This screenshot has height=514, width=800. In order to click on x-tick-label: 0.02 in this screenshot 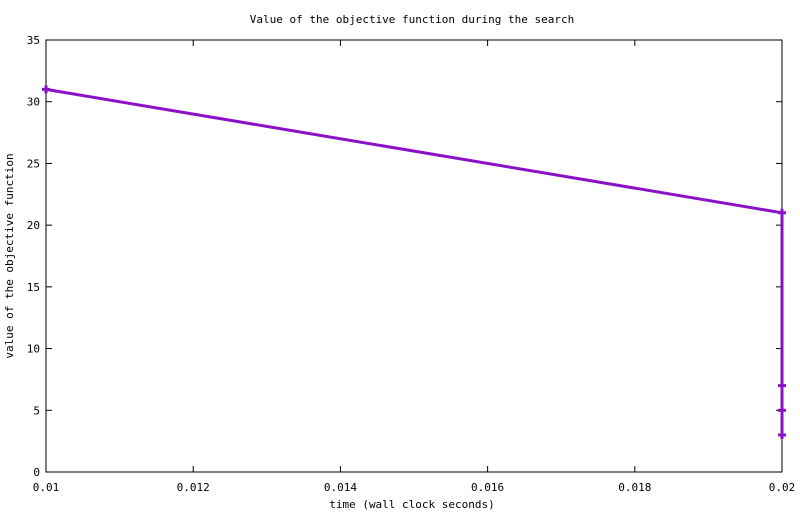, I will do `click(782, 487)`.